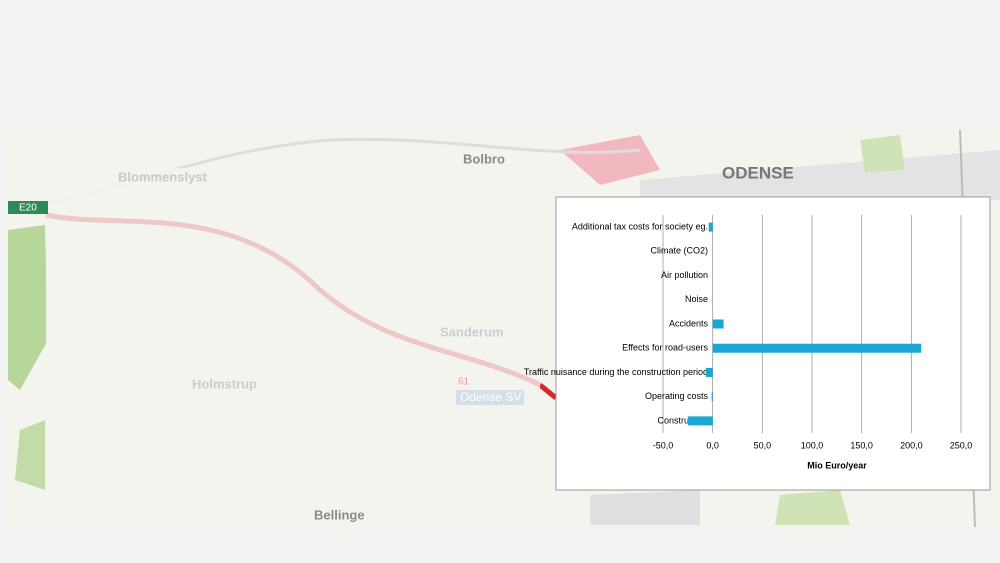 Image resolution: width=1000 pixels, height=563 pixels. Describe the element at coordinates (640, 226) in the screenshot. I see `y-tick-label: Additional tax costs for society eg.` at that location.